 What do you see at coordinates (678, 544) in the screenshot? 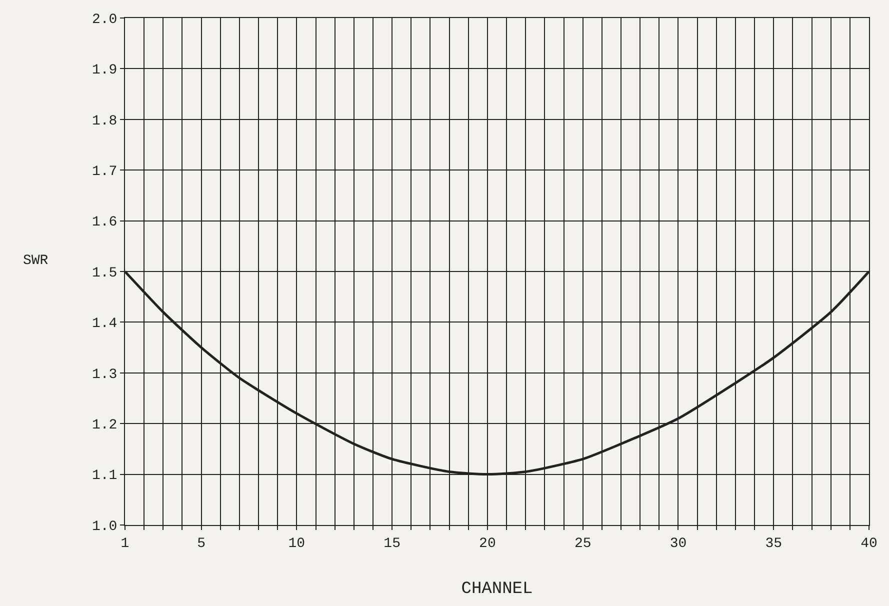
I see `x-tick-label: 30` at bounding box center [678, 544].